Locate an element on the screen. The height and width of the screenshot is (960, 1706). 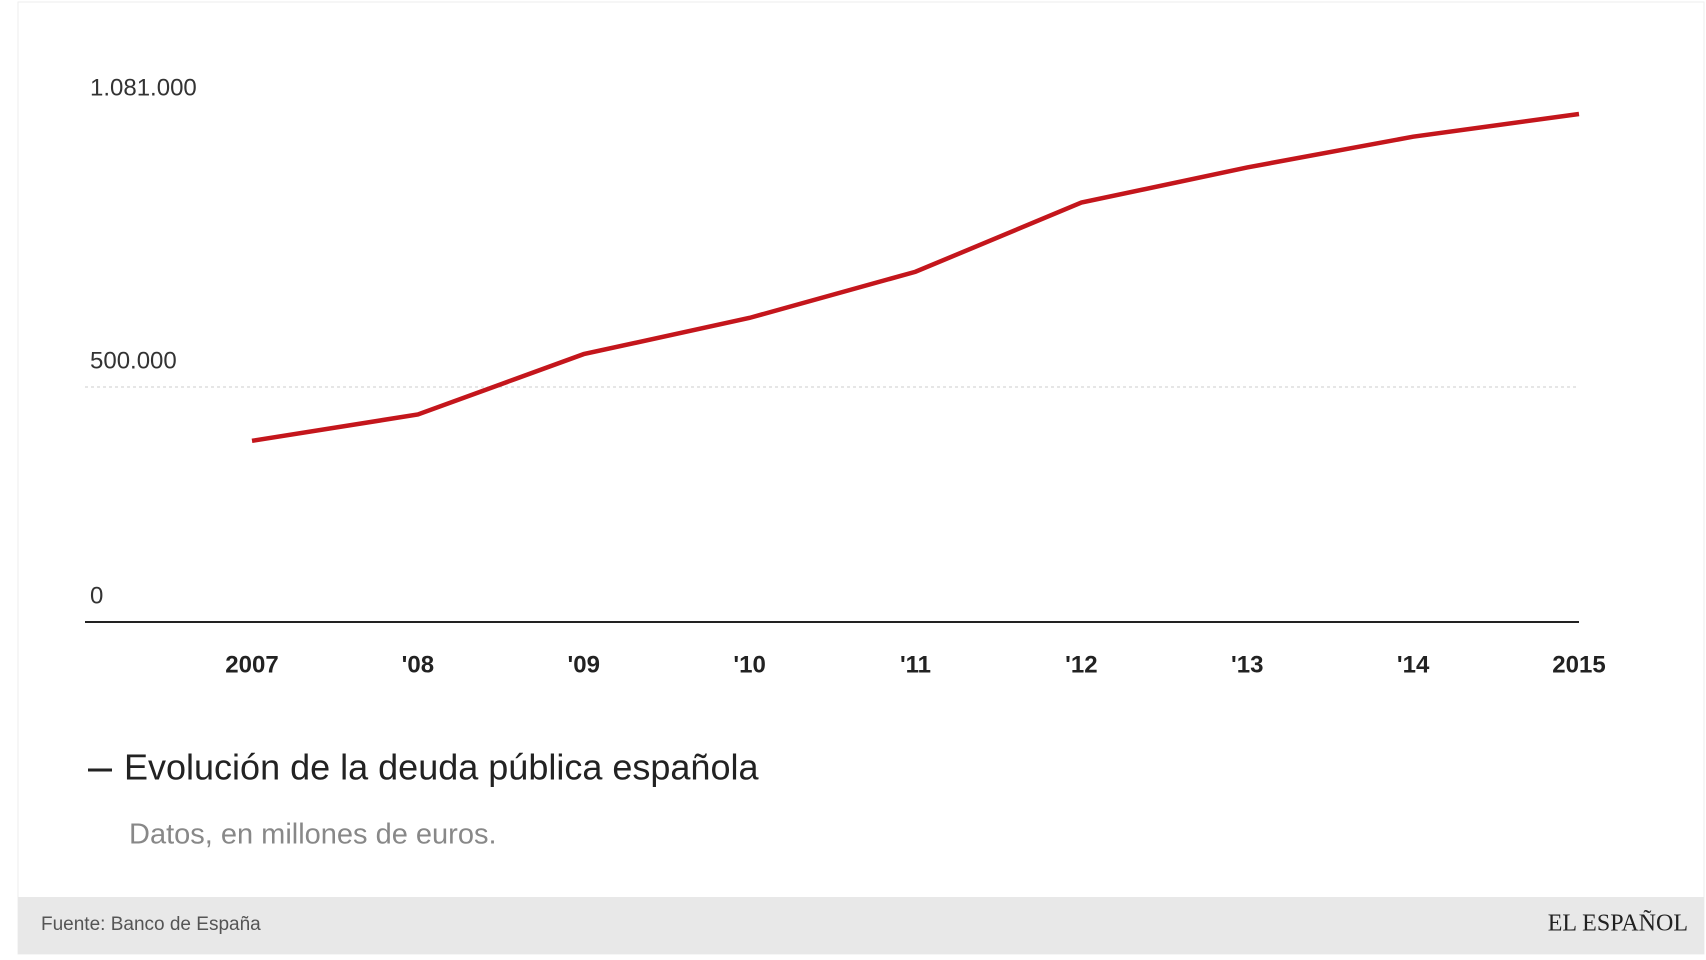
x-tick-label: '09 is located at coordinates (584, 664).